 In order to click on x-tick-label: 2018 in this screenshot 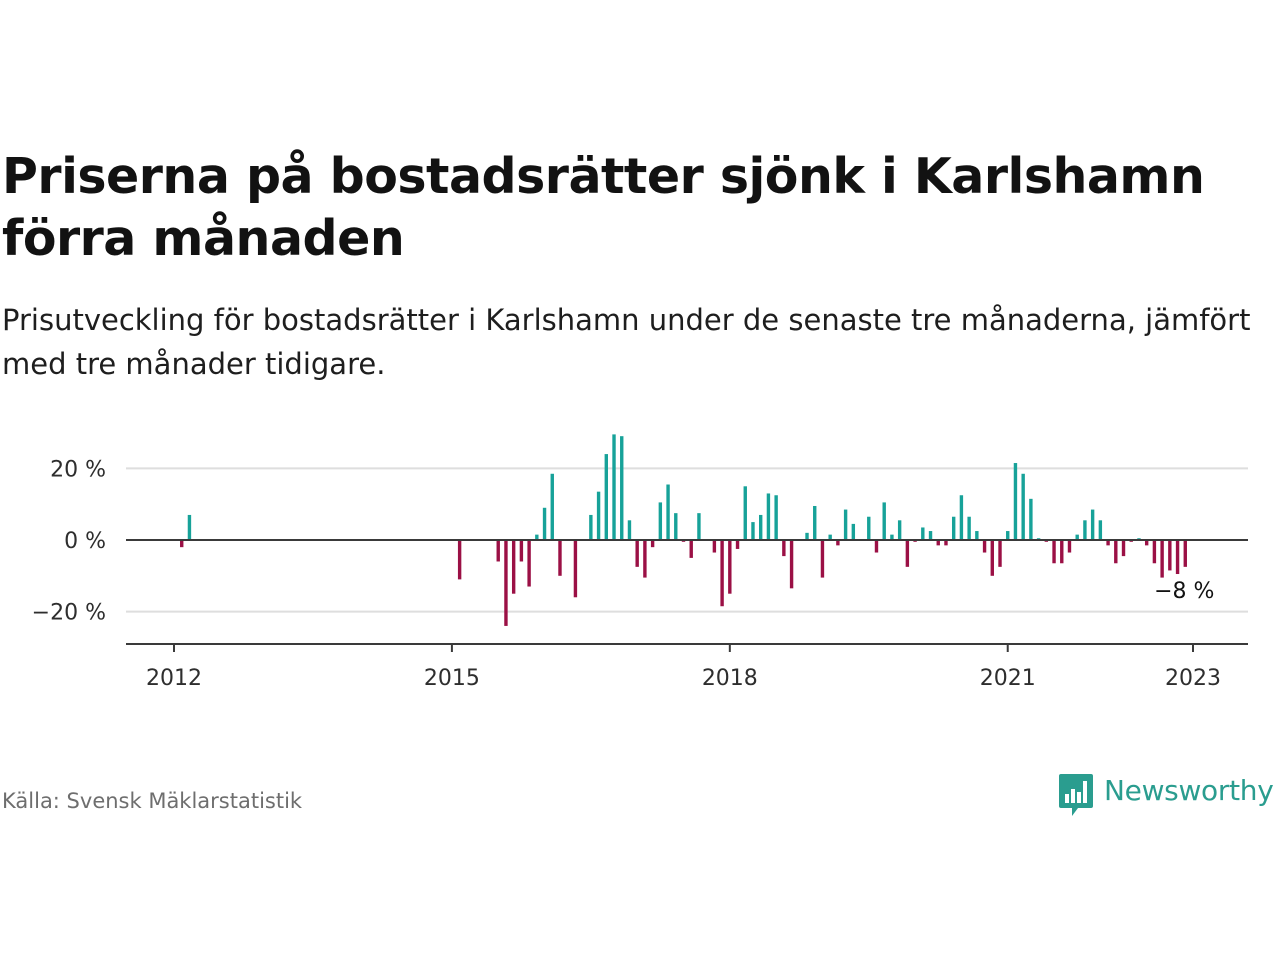, I will do `click(730, 678)`.